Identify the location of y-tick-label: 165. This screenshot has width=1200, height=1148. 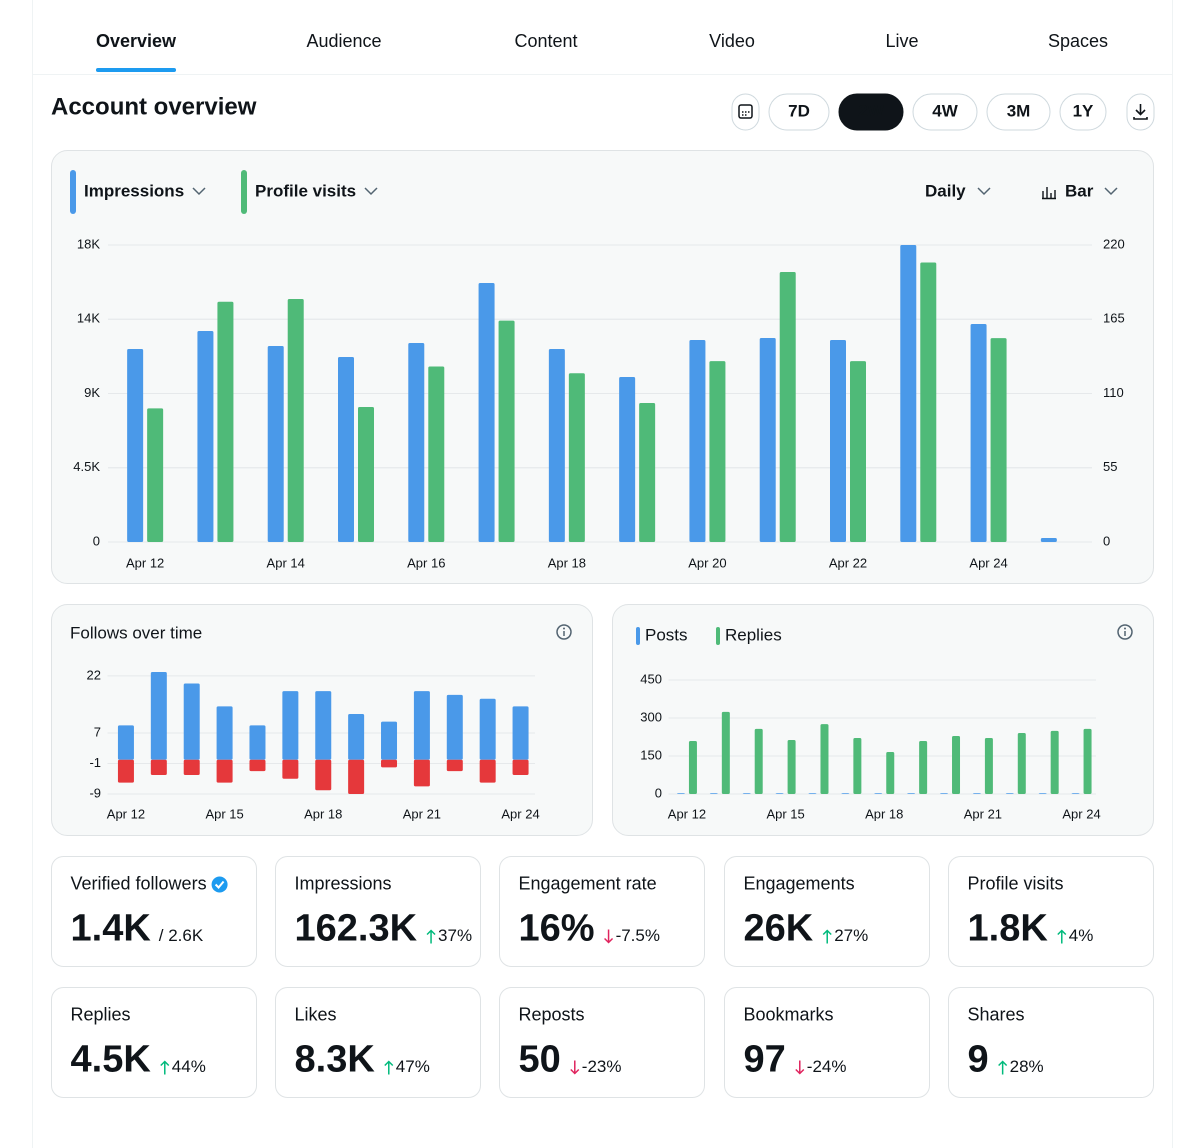
(1114, 318).